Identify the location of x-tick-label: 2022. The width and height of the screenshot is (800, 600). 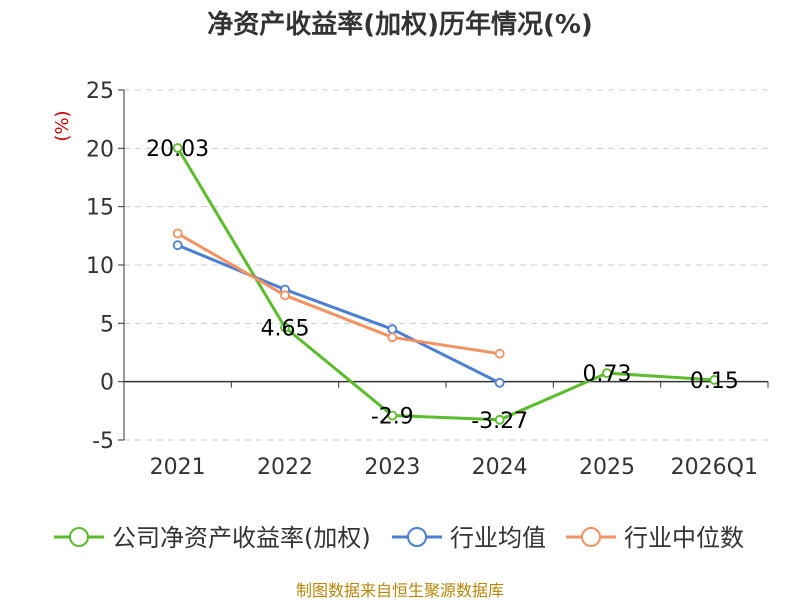
(285, 467).